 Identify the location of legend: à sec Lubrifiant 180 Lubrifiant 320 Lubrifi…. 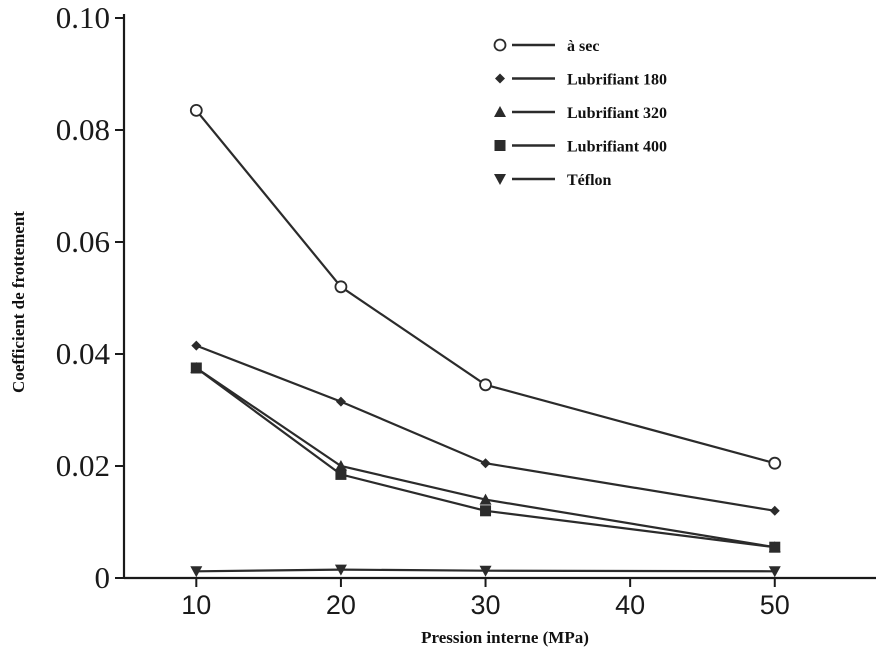
(580, 113).